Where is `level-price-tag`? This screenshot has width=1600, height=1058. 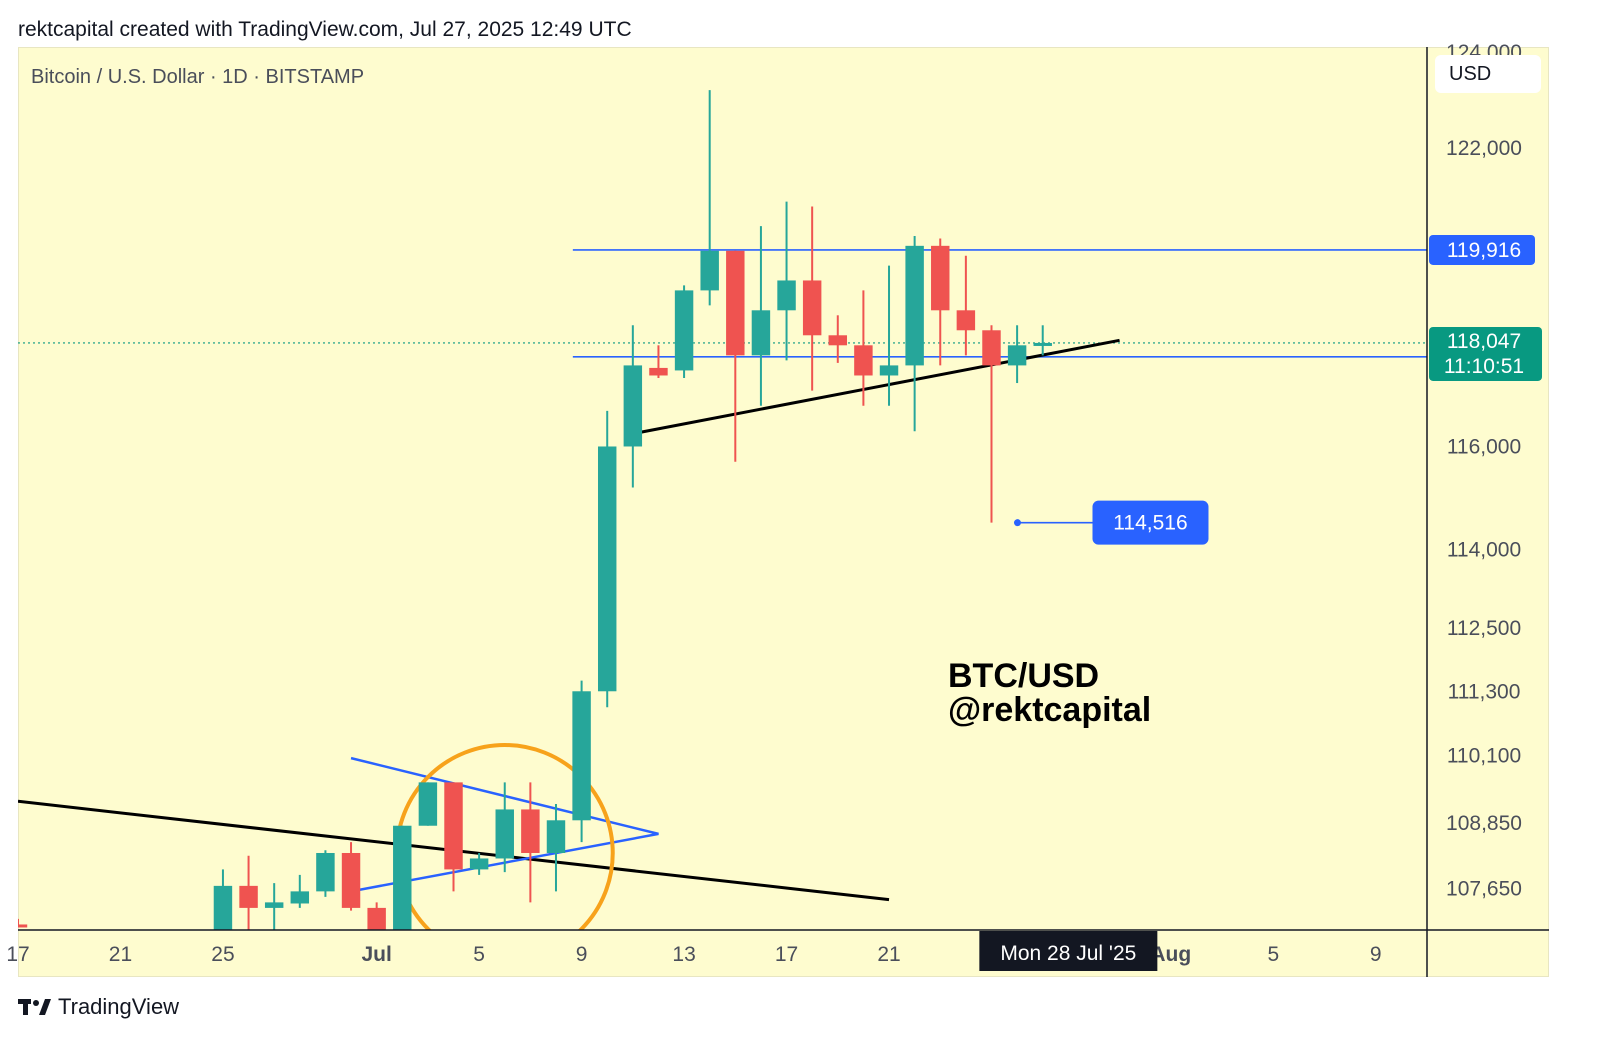
level-price-tag is located at coordinates (1482, 249).